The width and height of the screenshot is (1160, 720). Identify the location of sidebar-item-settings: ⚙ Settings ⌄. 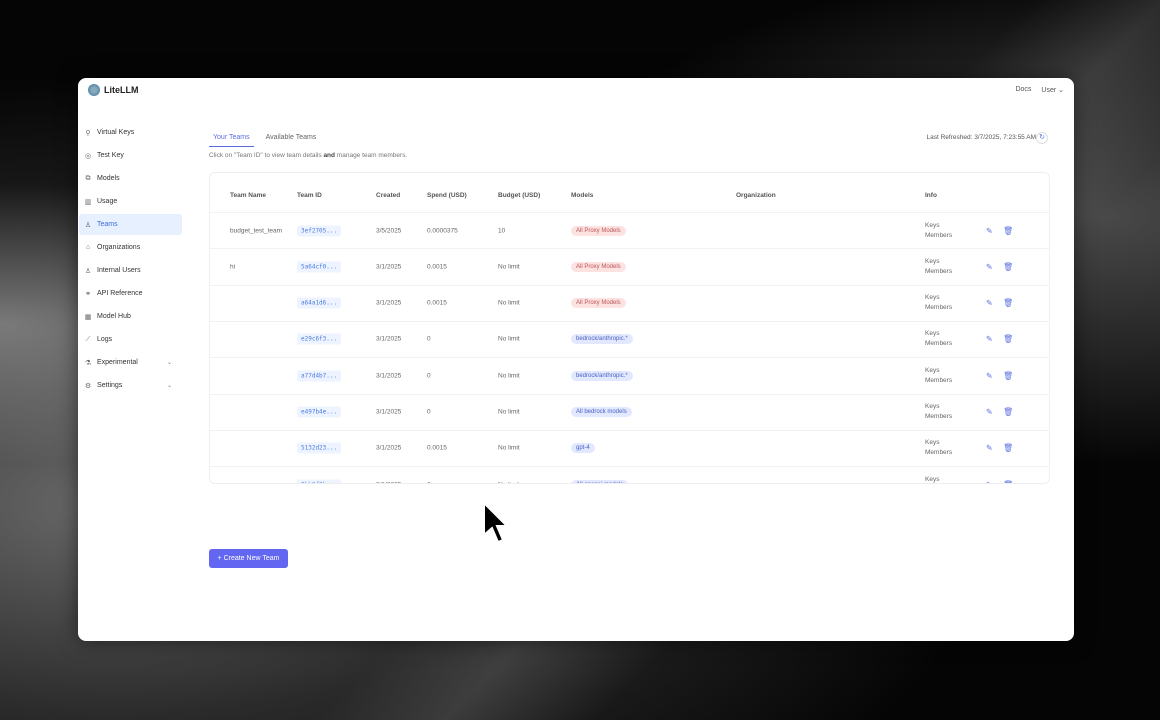
(130, 385).